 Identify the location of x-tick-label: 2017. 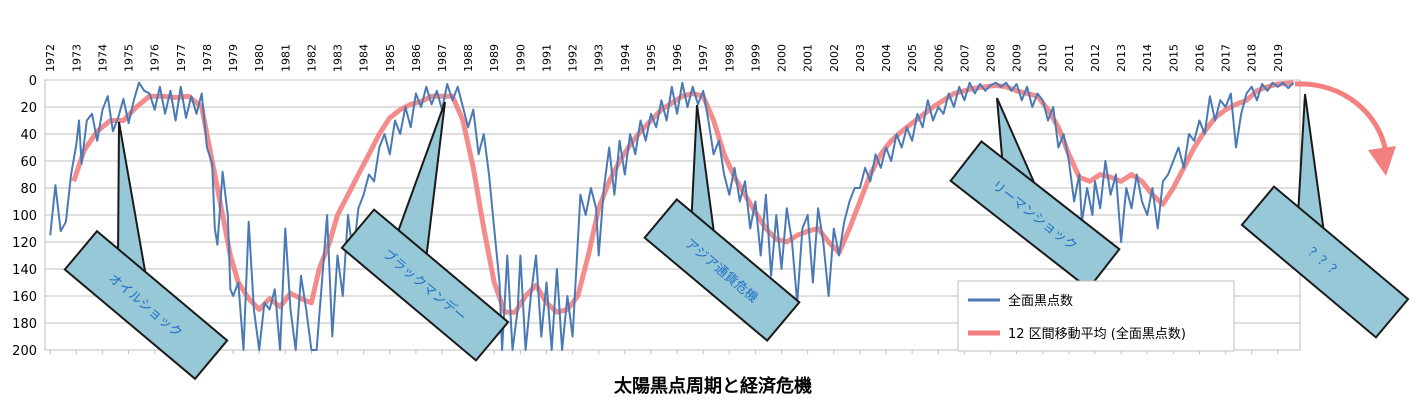
(1226, 58).